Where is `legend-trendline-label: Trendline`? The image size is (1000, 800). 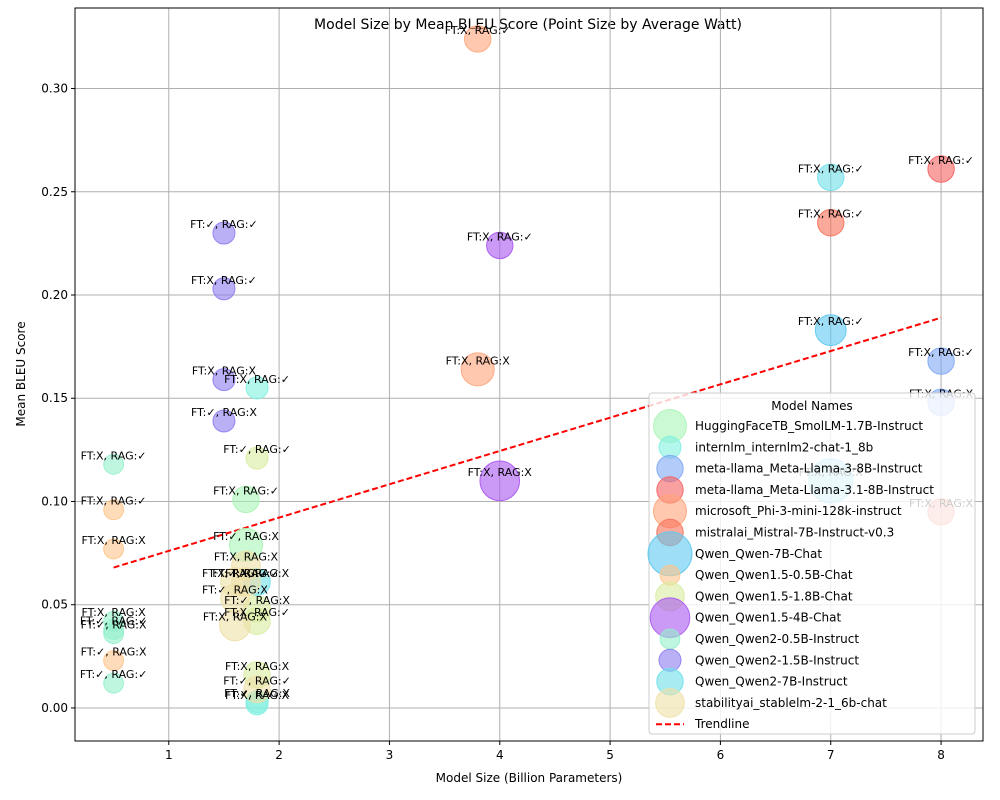 legend-trendline-label: Trendline is located at coordinates (722, 724).